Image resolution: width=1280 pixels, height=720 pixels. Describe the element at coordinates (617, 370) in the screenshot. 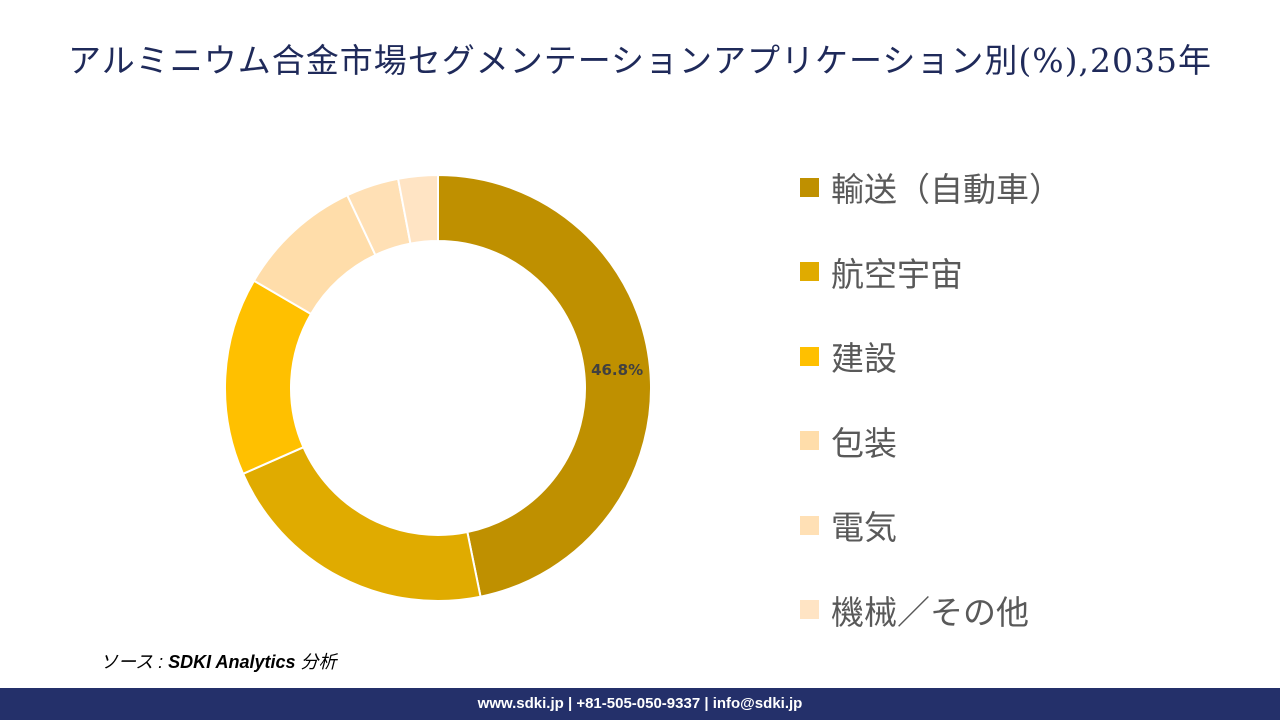

I see `data-label: 46.8%` at that location.